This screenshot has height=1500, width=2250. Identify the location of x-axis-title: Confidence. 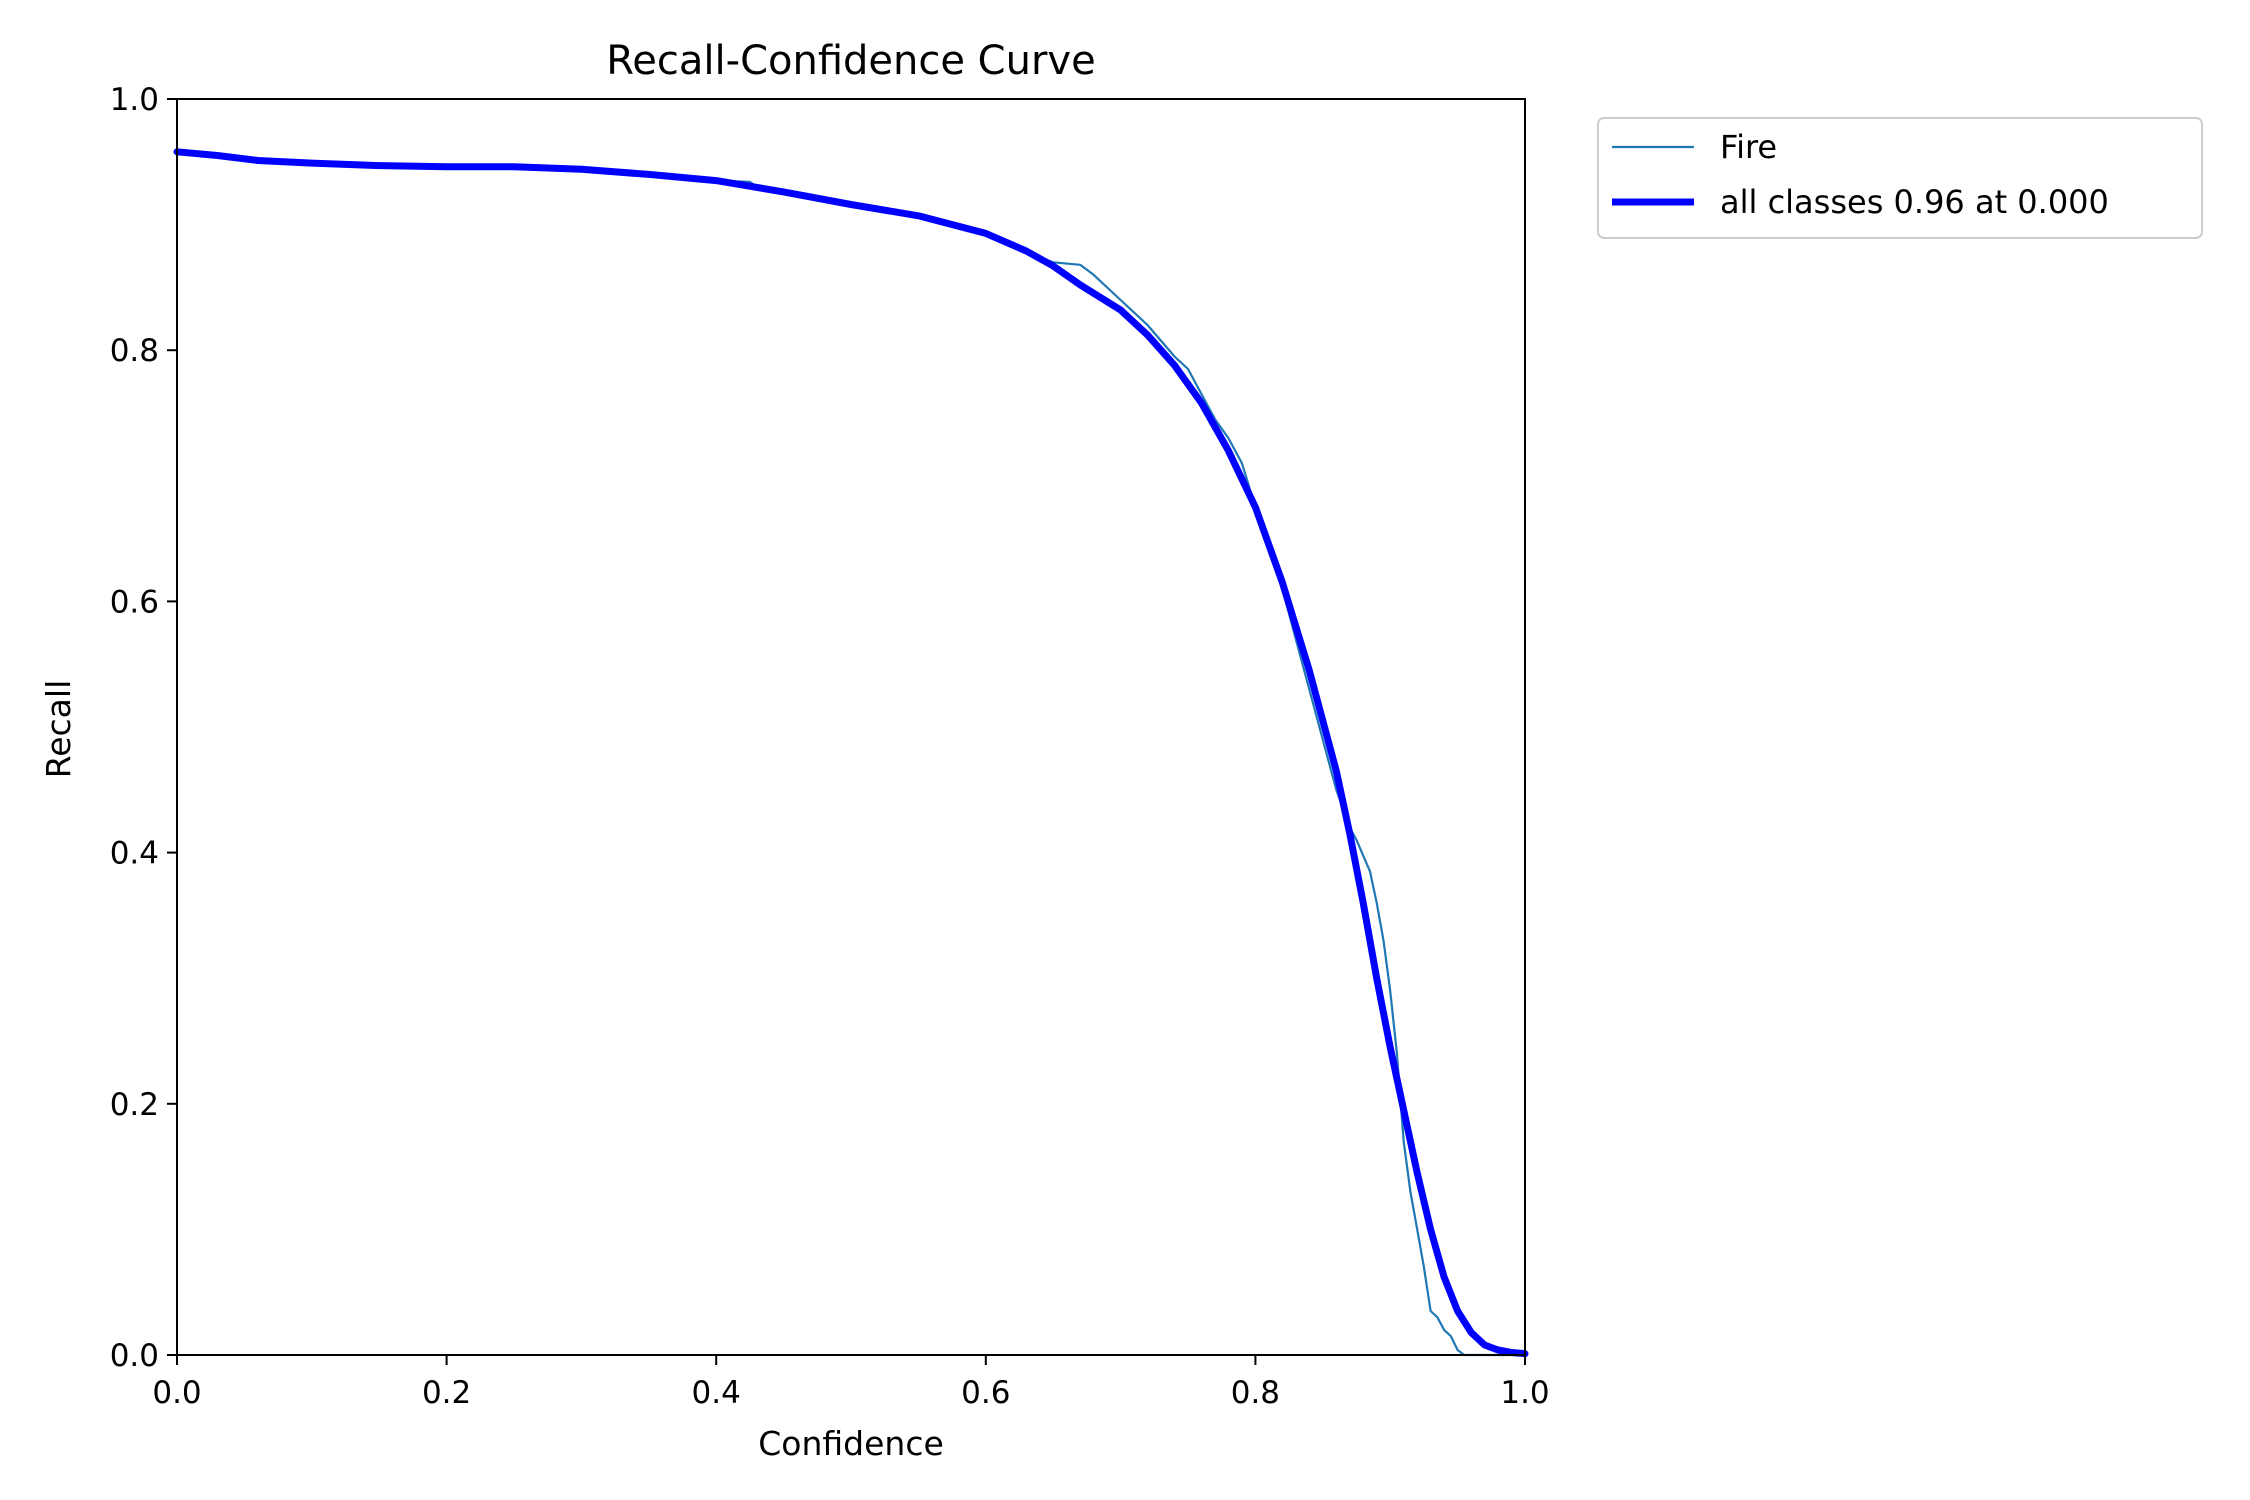
(851, 1443).